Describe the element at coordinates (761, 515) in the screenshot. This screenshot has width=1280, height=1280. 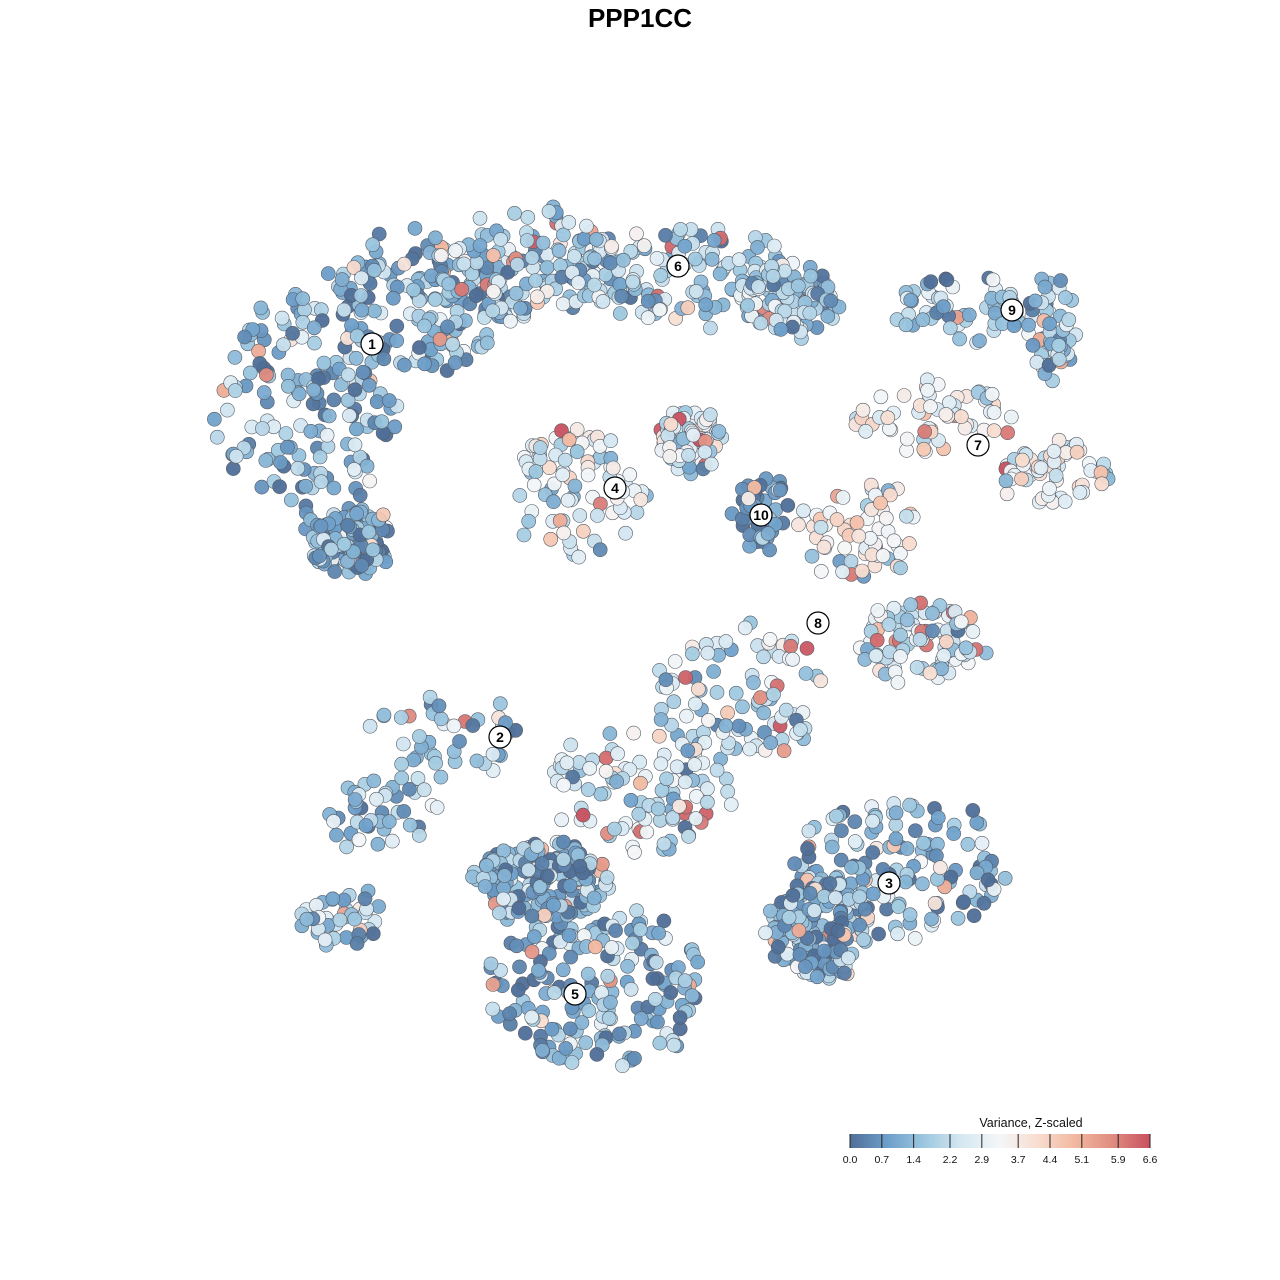
I see `cluster-label-10: 10` at that location.